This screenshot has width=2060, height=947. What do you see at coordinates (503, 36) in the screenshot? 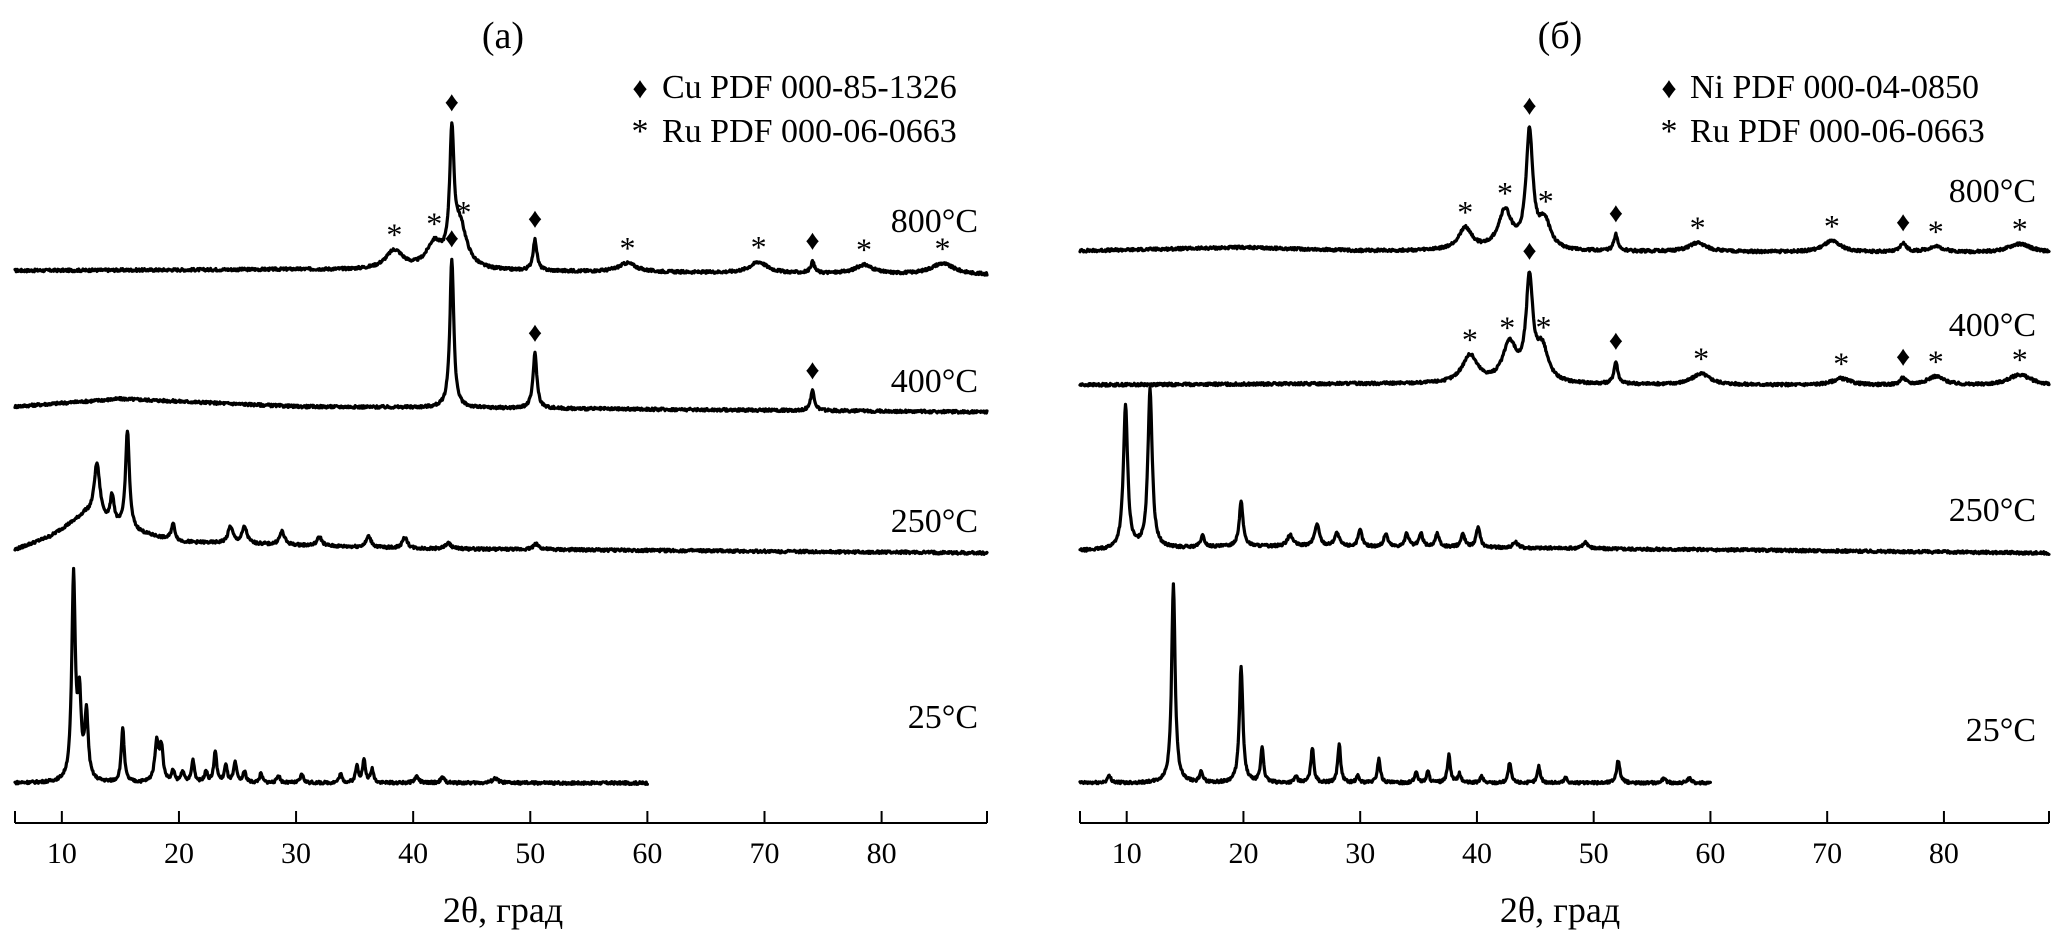
I see `panel-a-title: (а)` at bounding box center [503, 36].